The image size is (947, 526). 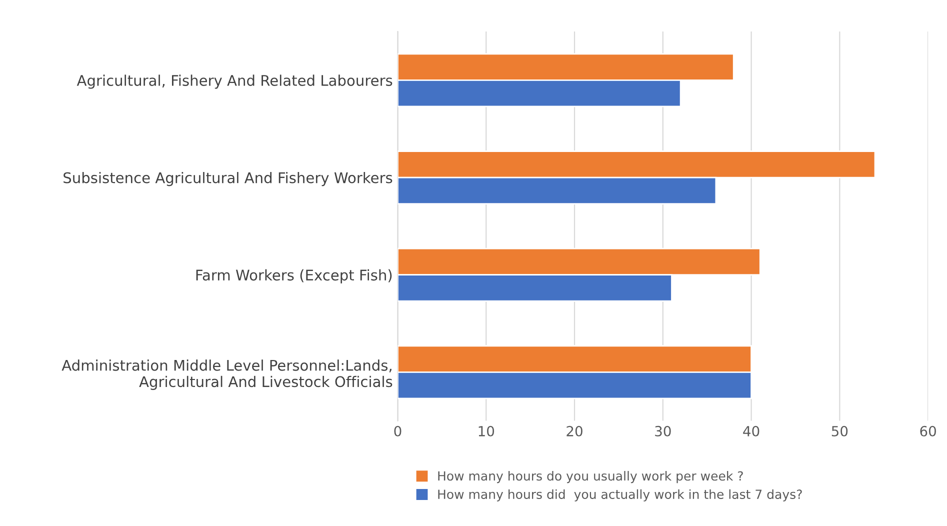 I want to click on x-tick-label: 50, so click(x=840, y=431).